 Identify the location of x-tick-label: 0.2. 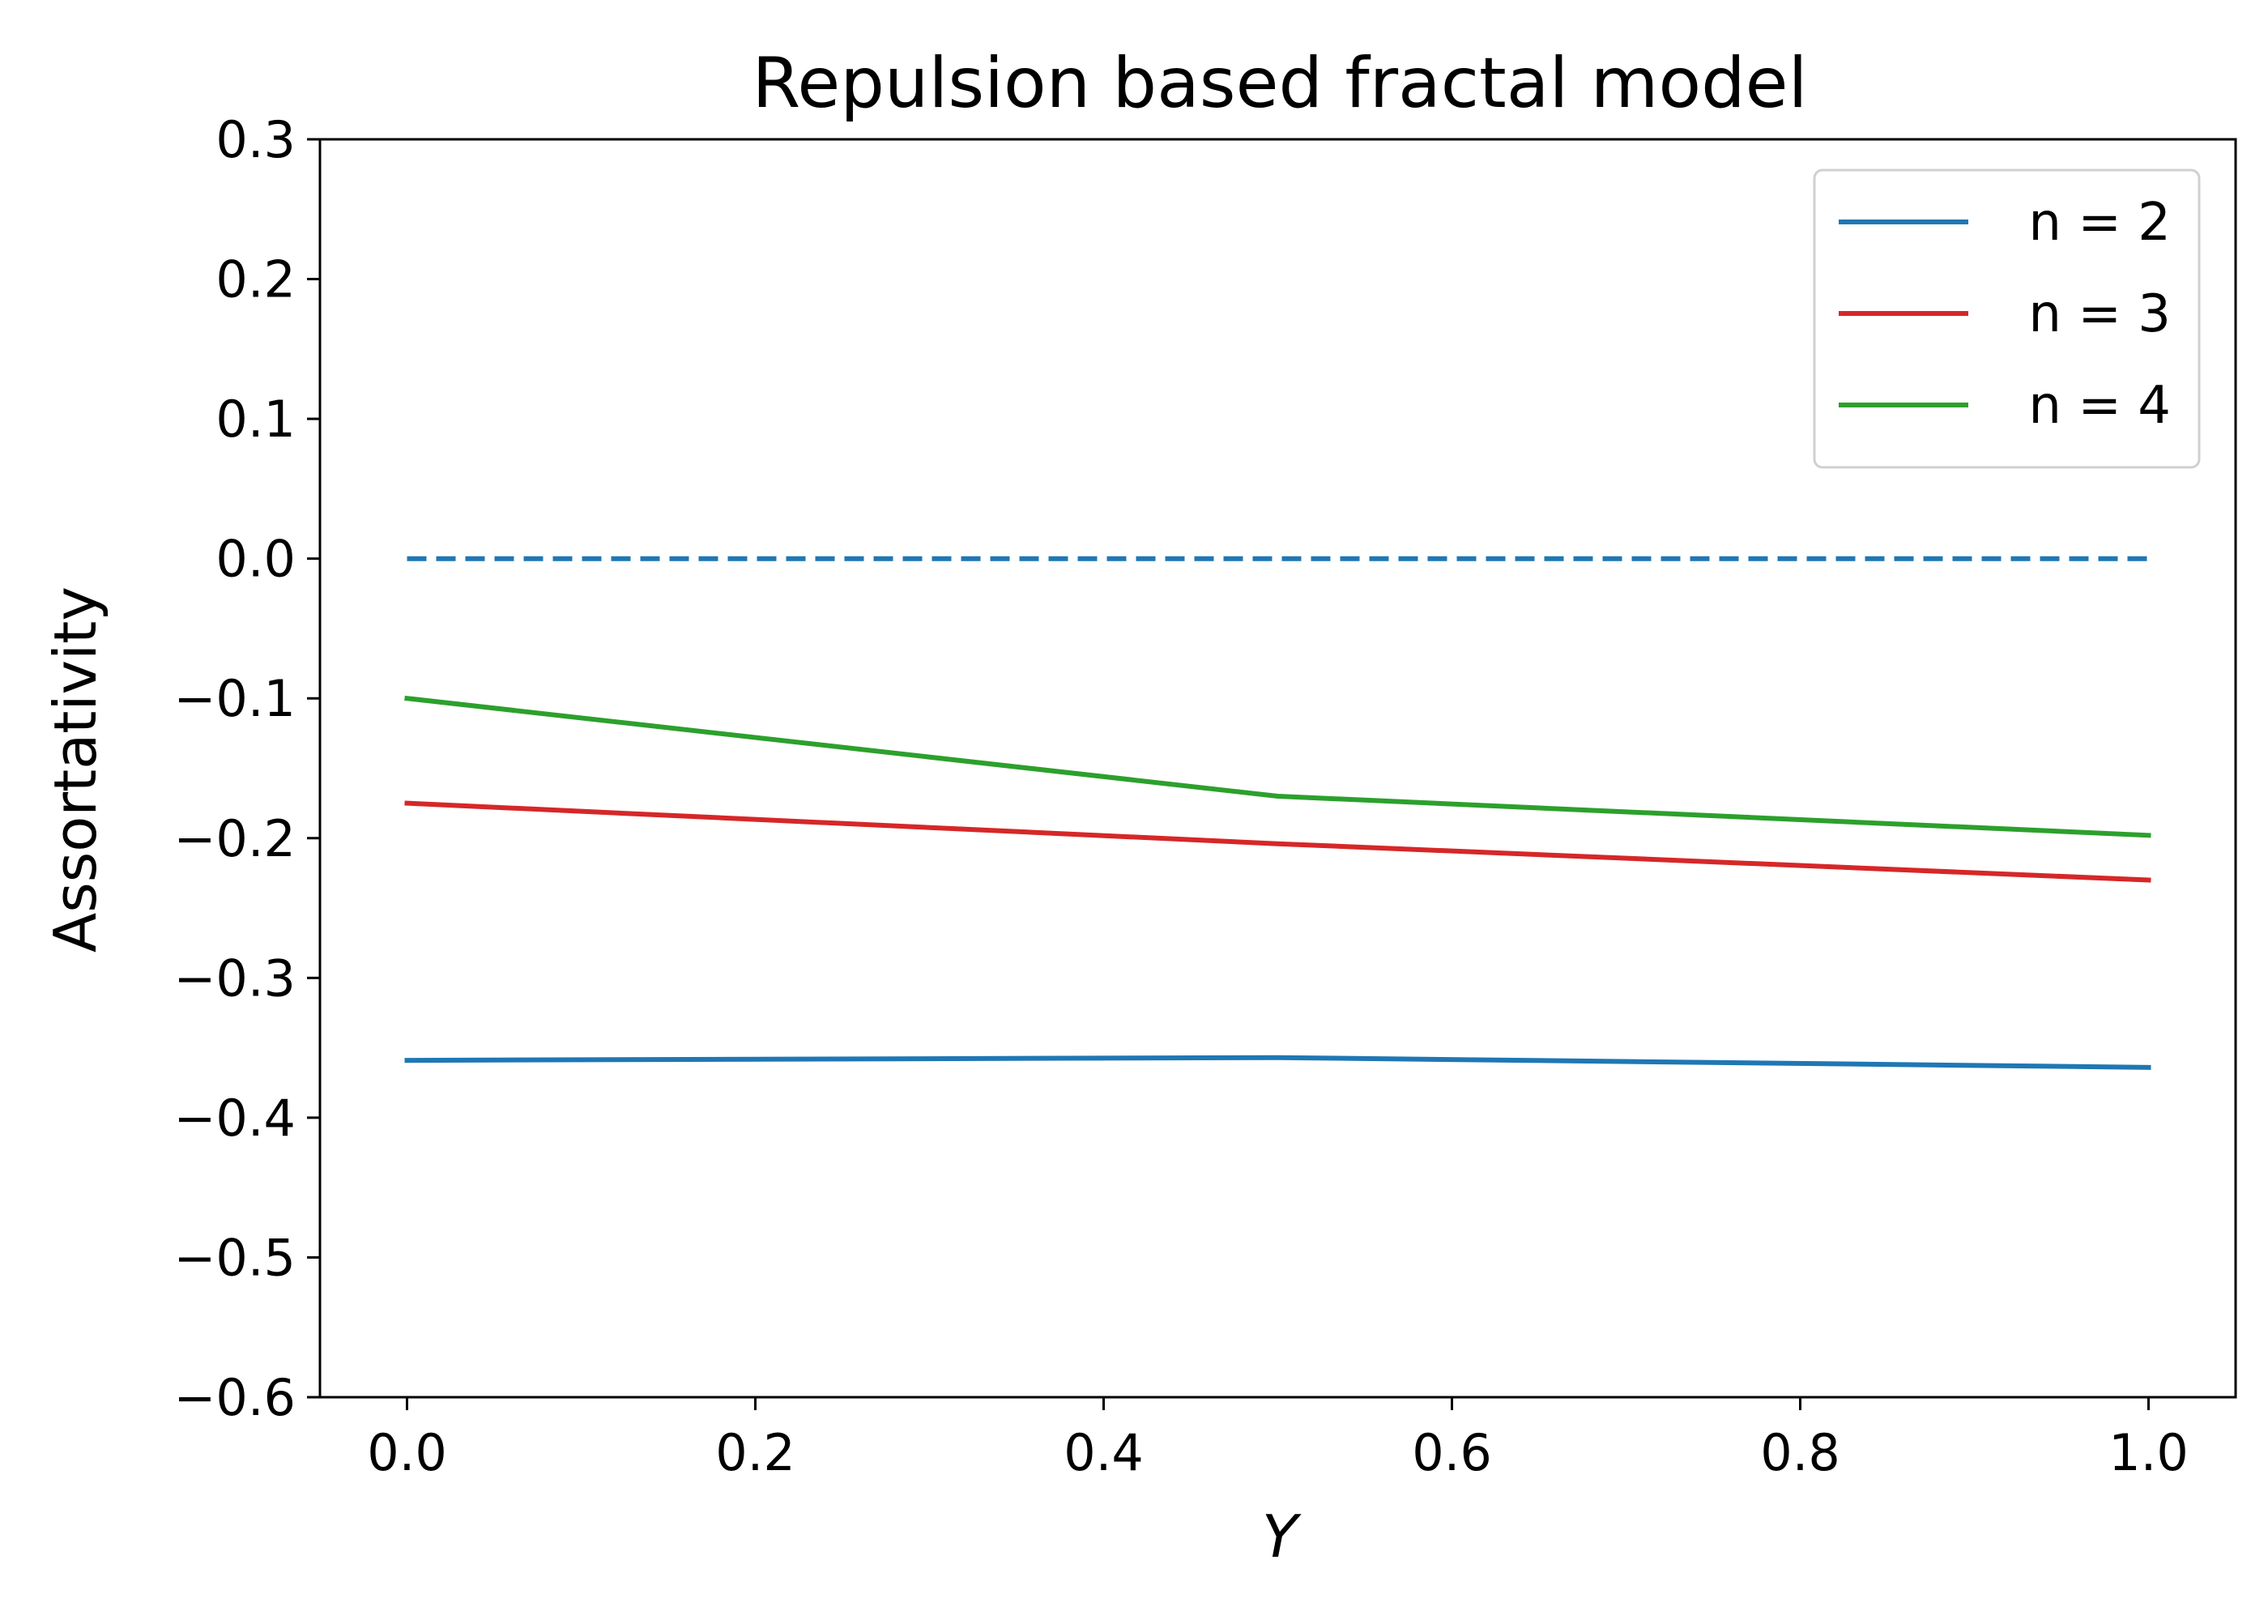
(755, 1452).